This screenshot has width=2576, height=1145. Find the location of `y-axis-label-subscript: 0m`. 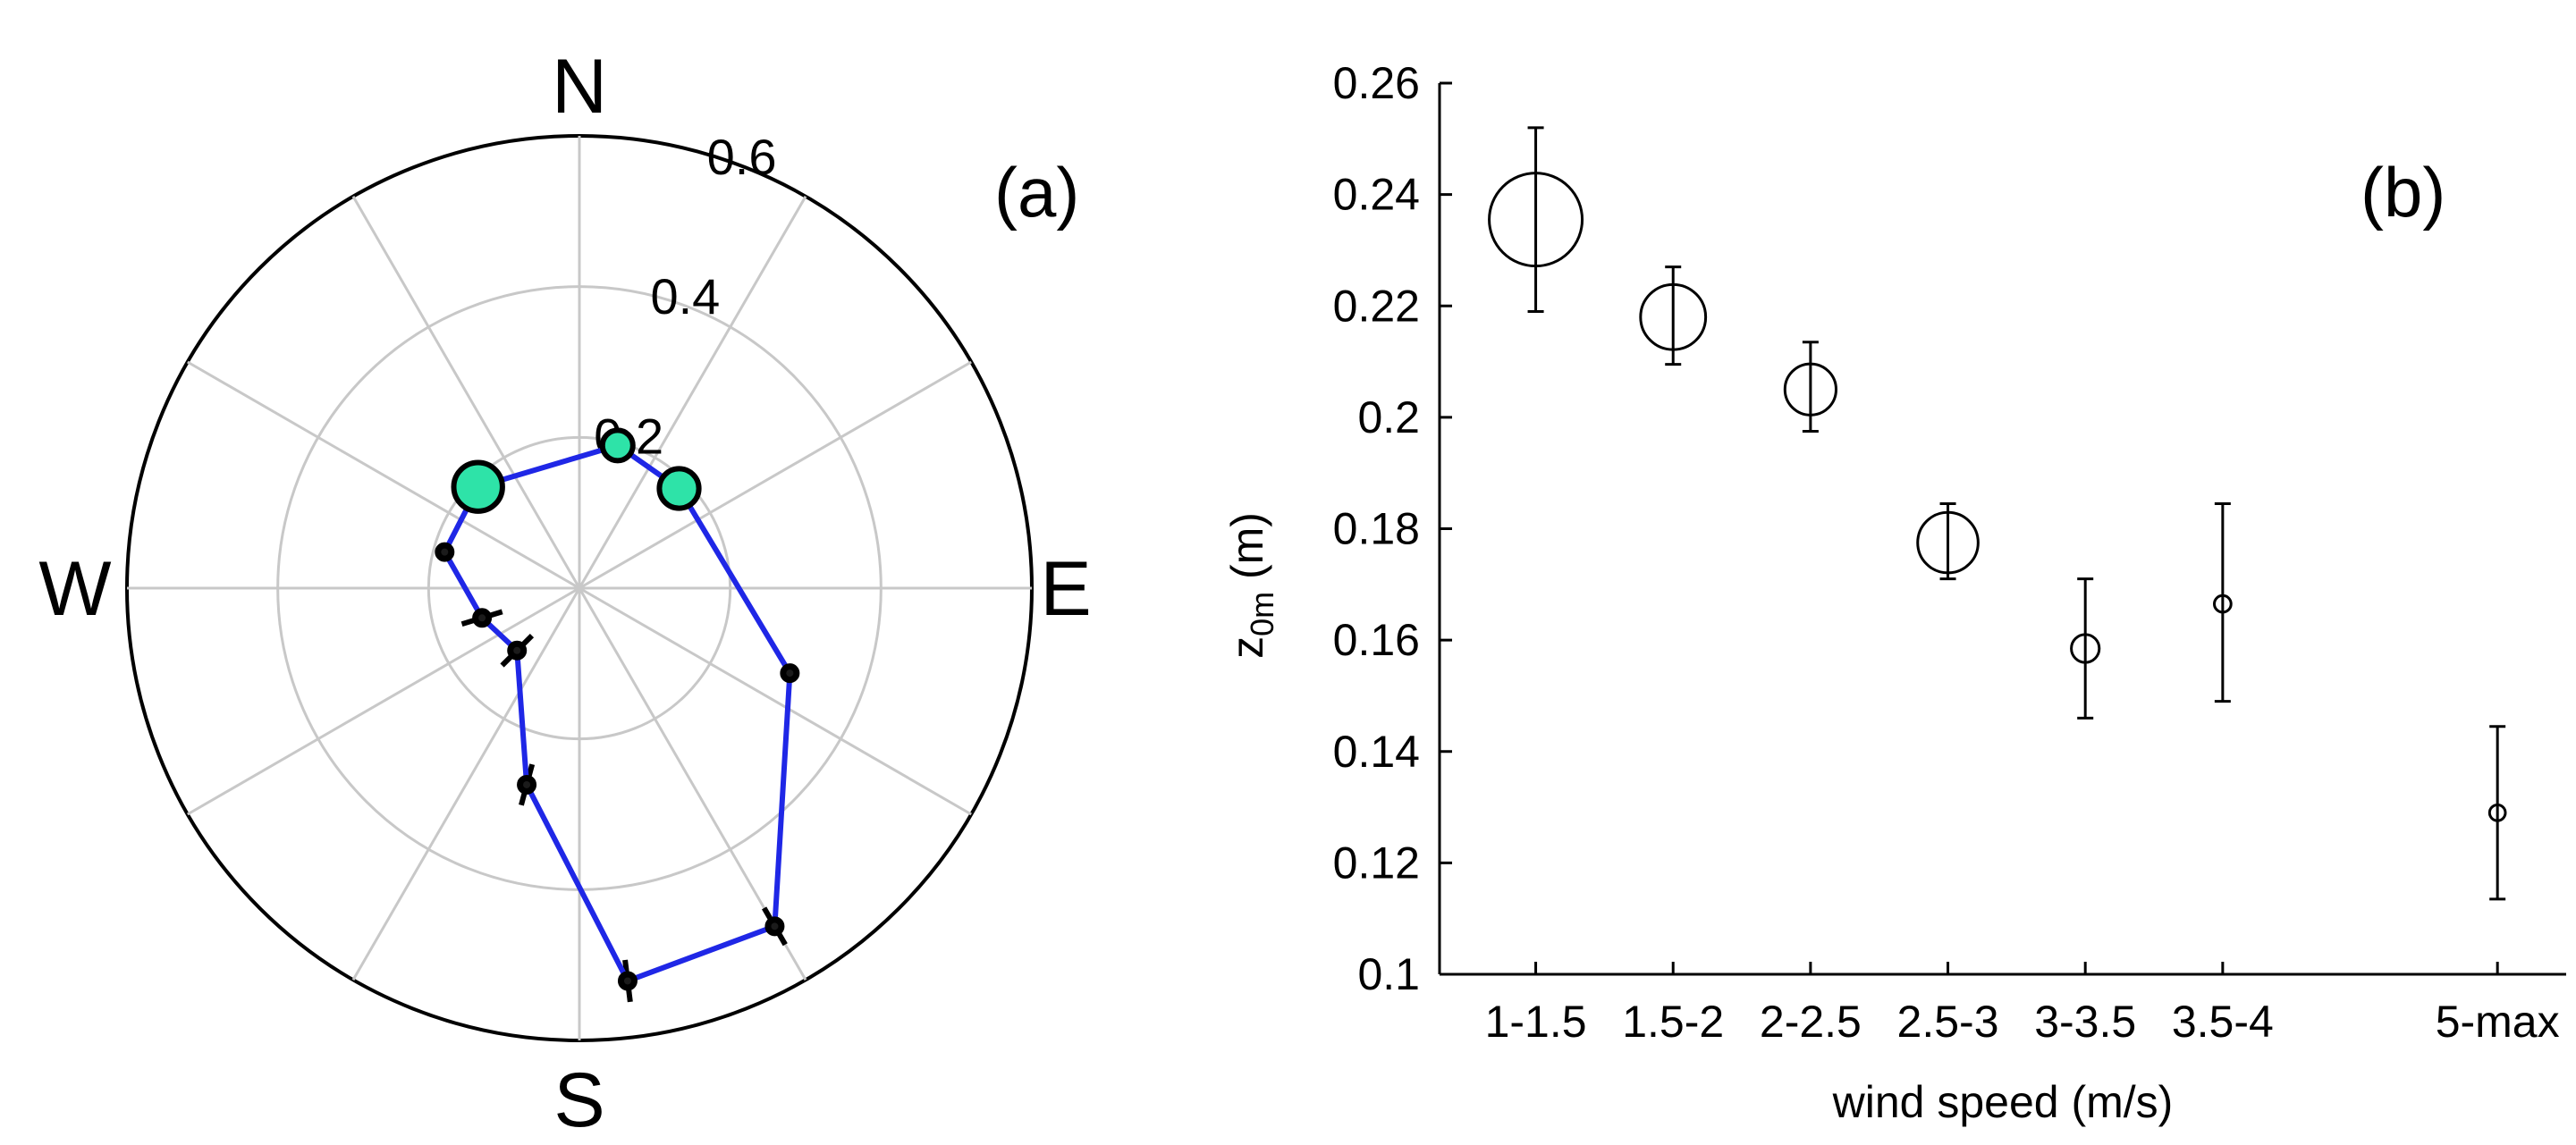

y-axis-label-subscript: 0m is located at coordinates (1262, 614).